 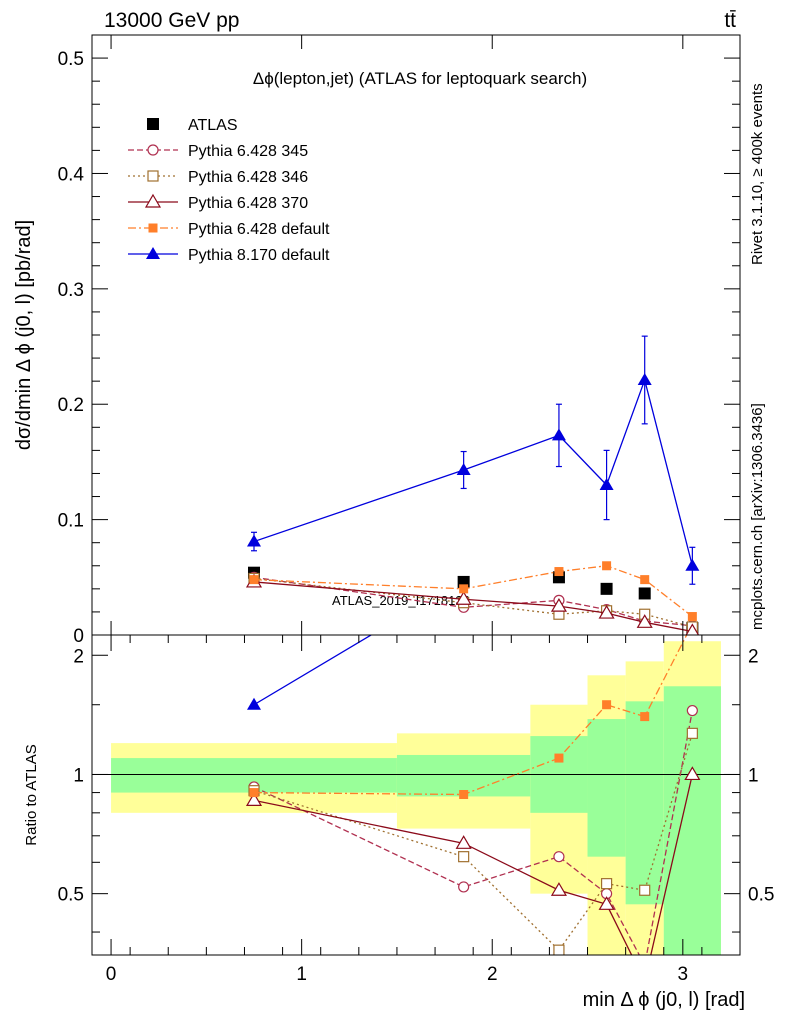 I want to click on legend-item-pythia-6-428-370: Pythia 6.428 370, so click(x=218, y=202).